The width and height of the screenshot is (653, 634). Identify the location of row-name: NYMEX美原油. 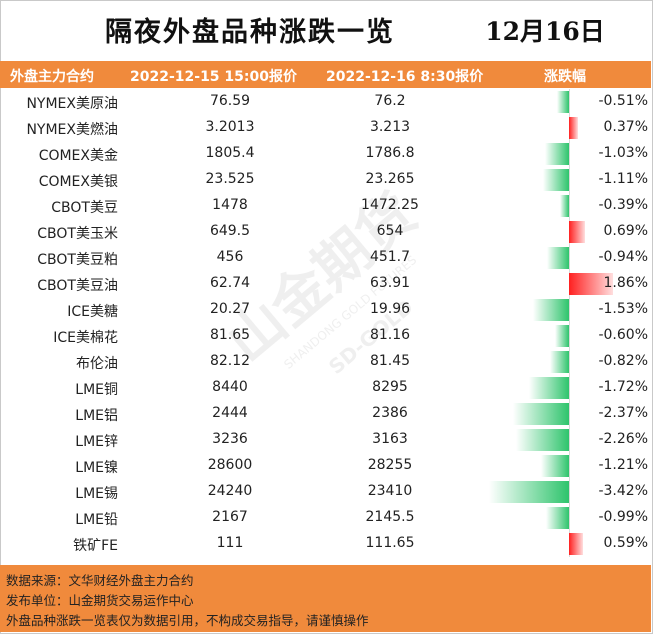
(72, 104).